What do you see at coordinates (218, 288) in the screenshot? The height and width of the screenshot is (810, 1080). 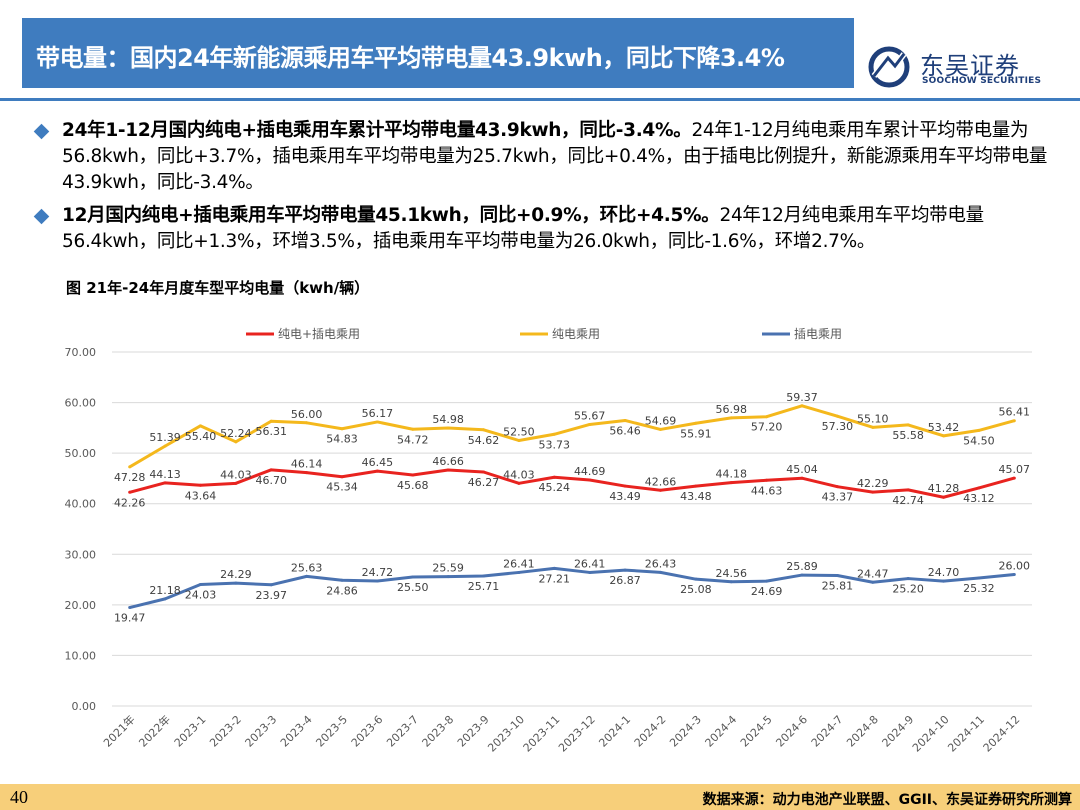 I see `figure-title: 图 21年-24年月度车型平均电量（kwh/辆）` at bounding box center [218, 288].